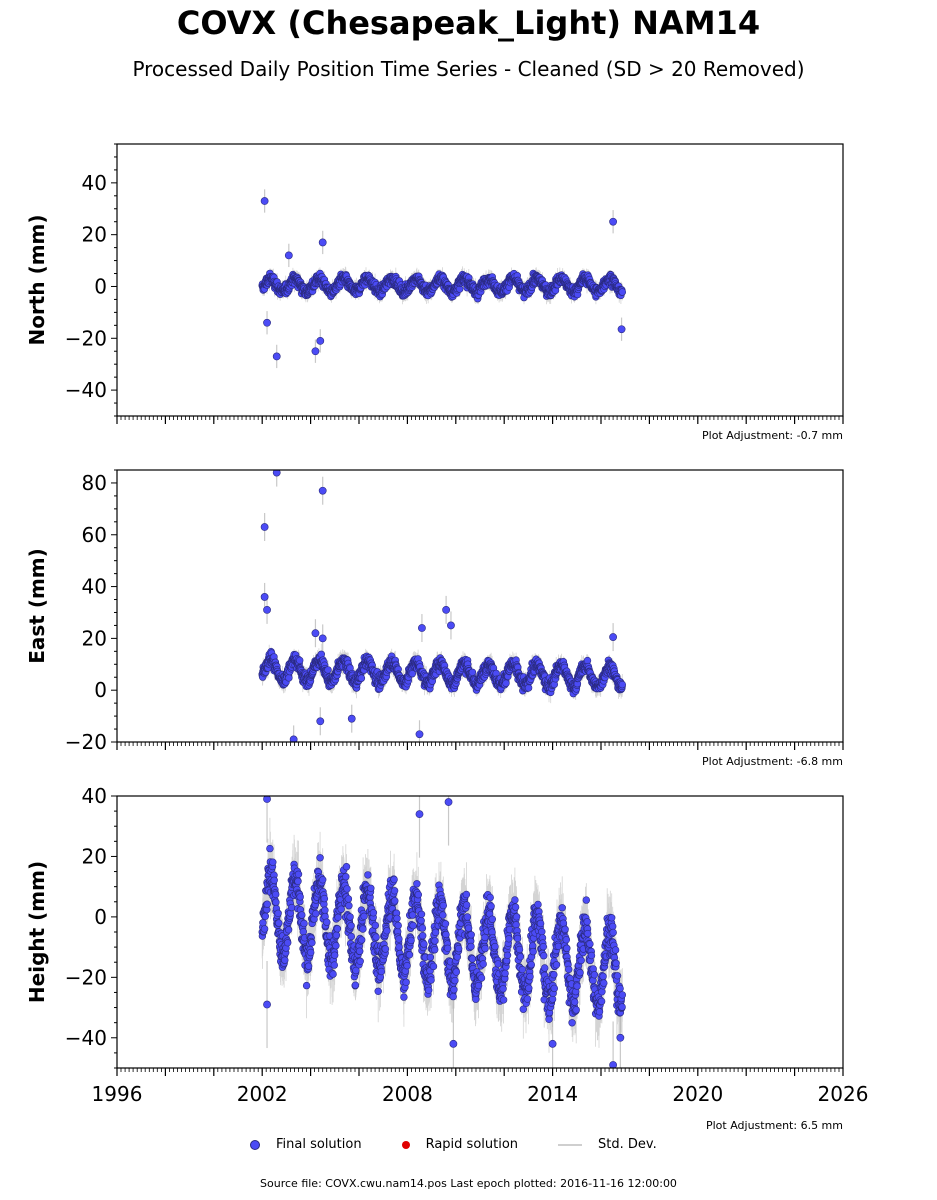 The width and height of the screenshot is (937, 1200). Describe the element at coordinates (697, 1094) in the screenshot. I see `x-tick-label: 2020` at that location.